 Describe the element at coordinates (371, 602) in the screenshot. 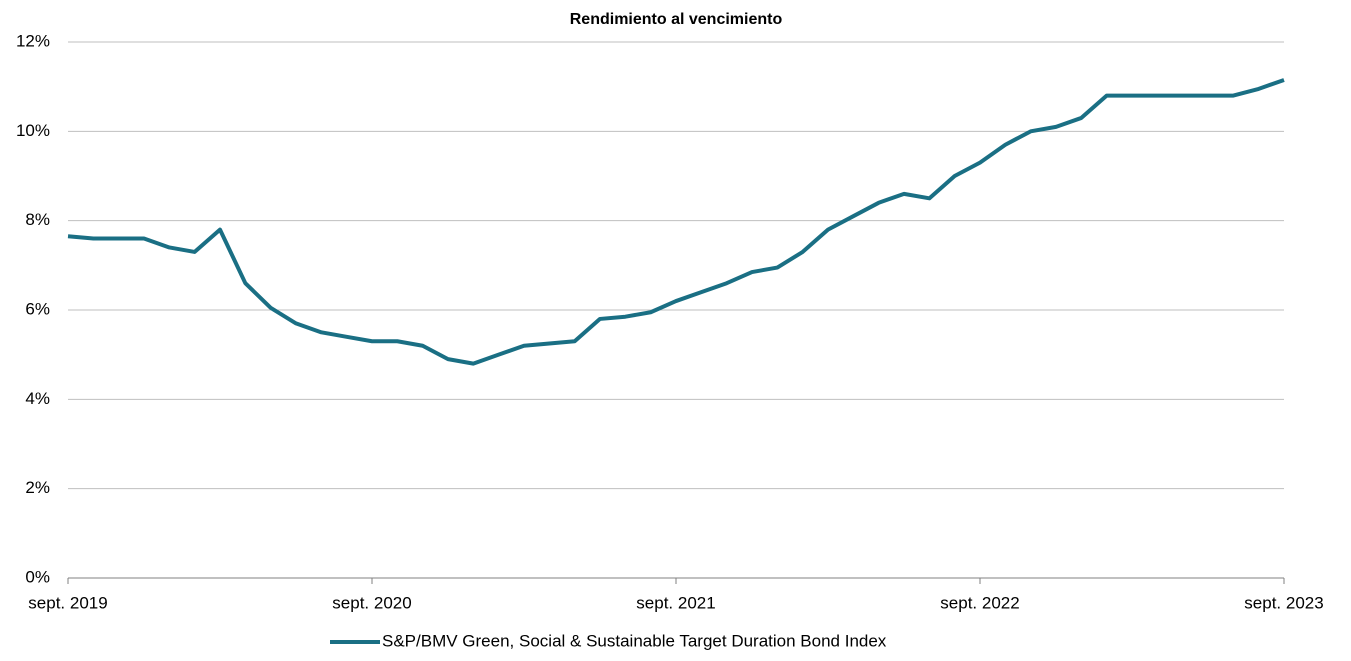

I see `x-tick-label: sept. 2020` at that location.